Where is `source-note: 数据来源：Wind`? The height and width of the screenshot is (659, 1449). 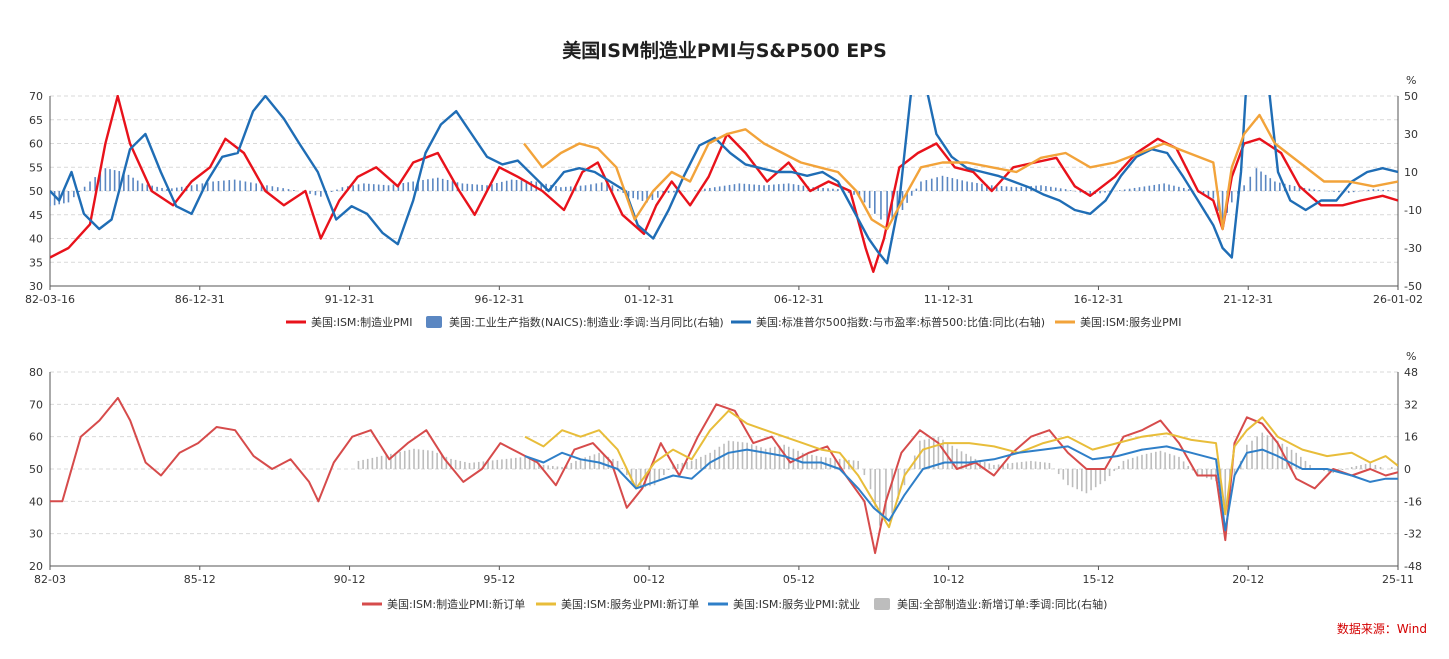 source-note: 数据来源：Wind is located at coordinates (1381, 629).